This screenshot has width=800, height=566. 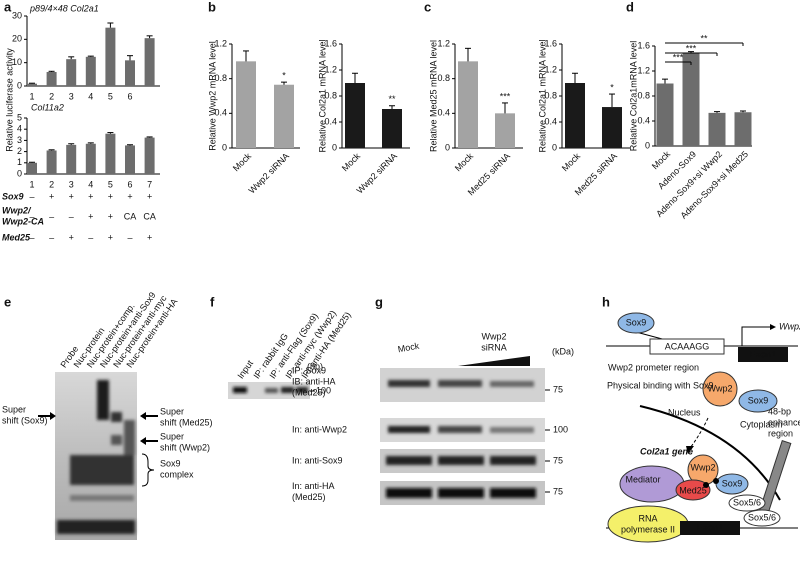 What do you see at coordinates (704, 38) in the screenshot?
I see `significance: **` at bounding box center [704, 38].